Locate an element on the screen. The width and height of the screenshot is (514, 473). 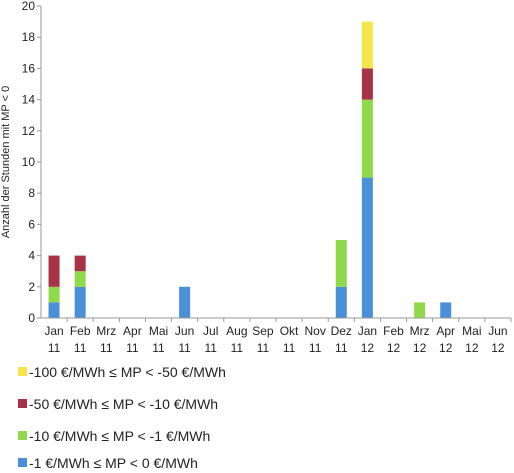
legend-label: -100 €/MWh ≤ MP < -50 €/MWh is located at coordinates (127, 372).